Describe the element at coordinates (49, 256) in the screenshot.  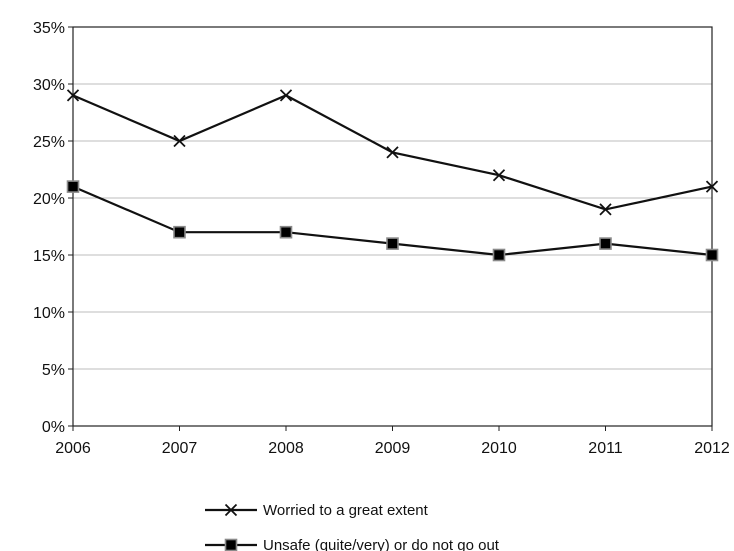
I see `y-tick-label: 15%` at that location.